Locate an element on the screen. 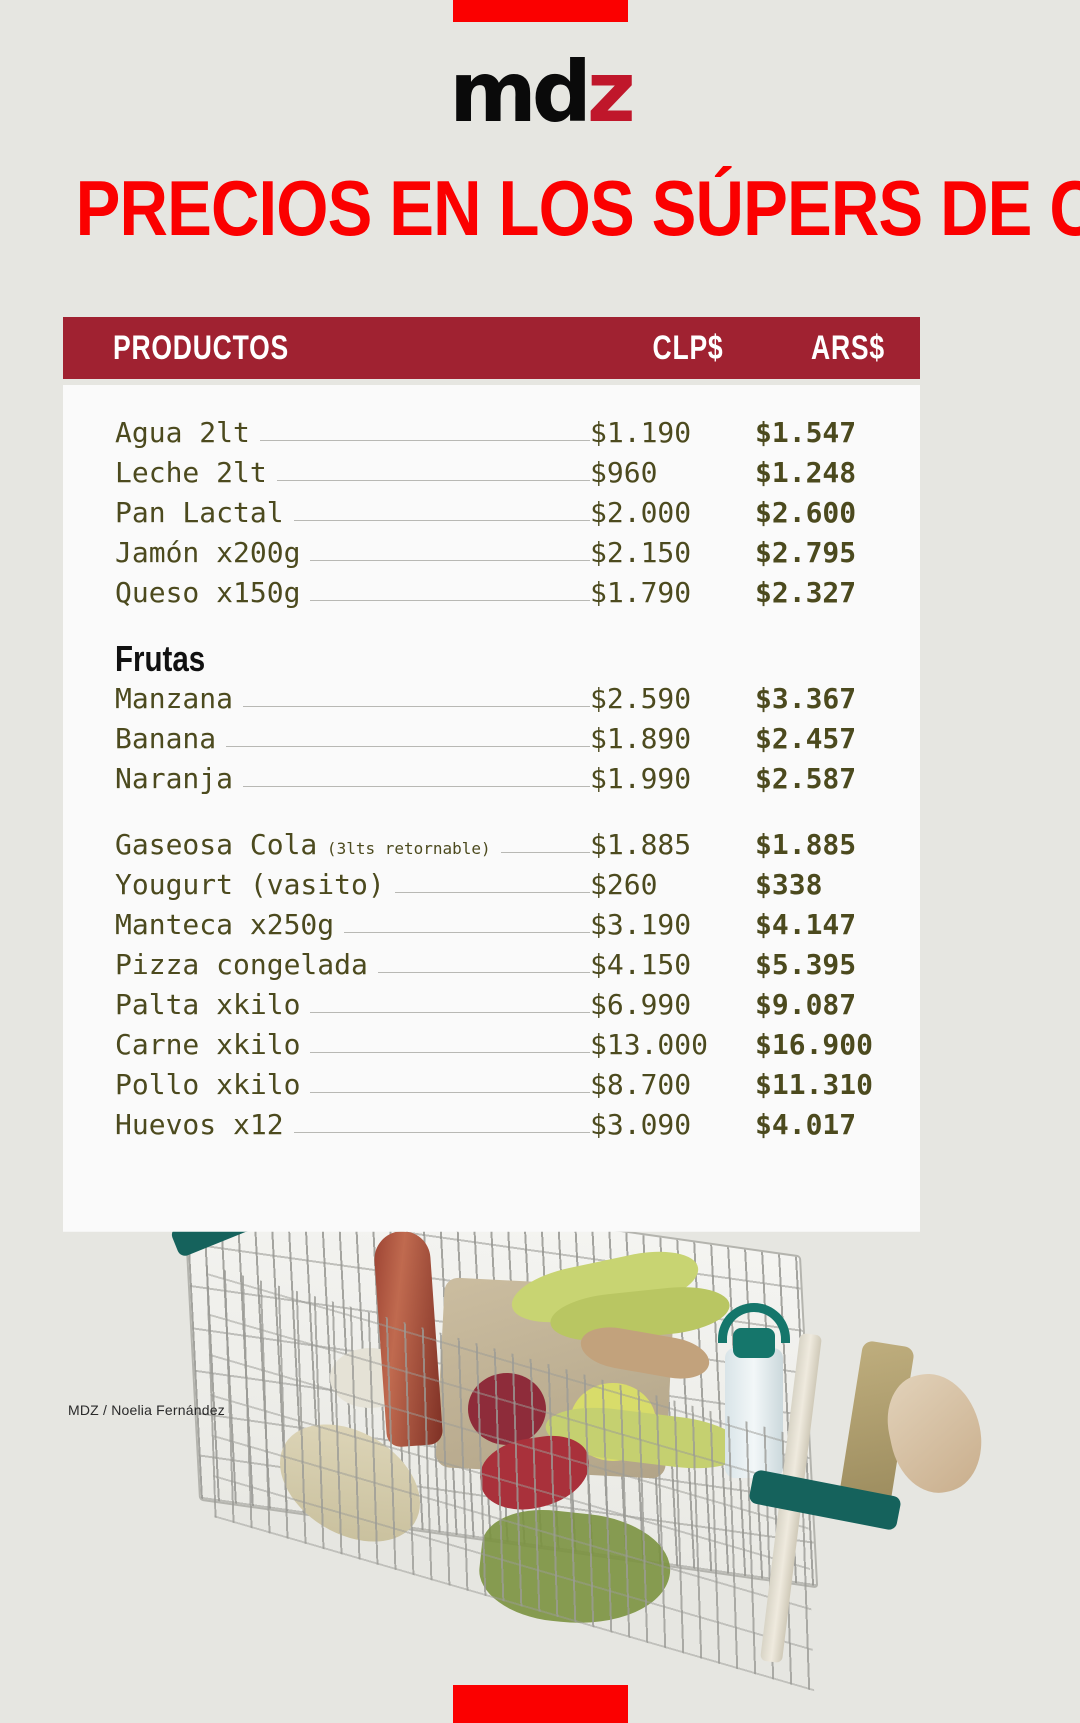 This screenshot has width=1080, height=1723. table-row: Banana $1.890 $2.457 is located at coordinates (491, 739).